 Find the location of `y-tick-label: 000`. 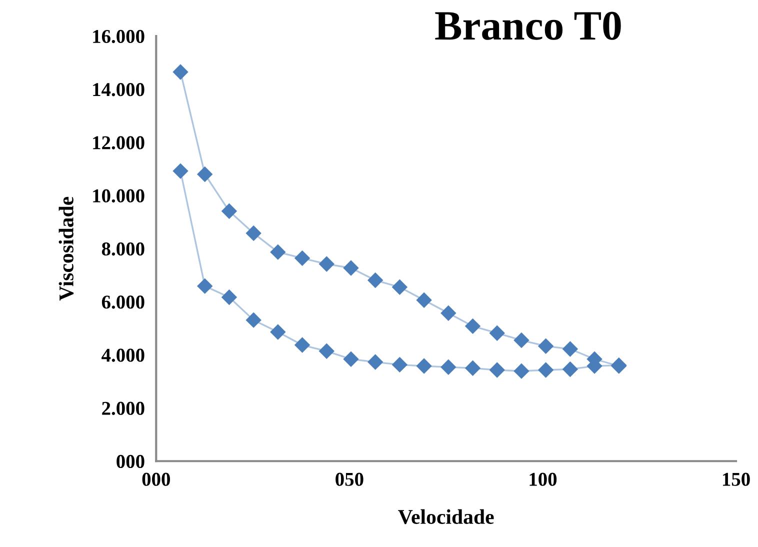

y-tick-label: 000 is located at coordinates (130, 461).